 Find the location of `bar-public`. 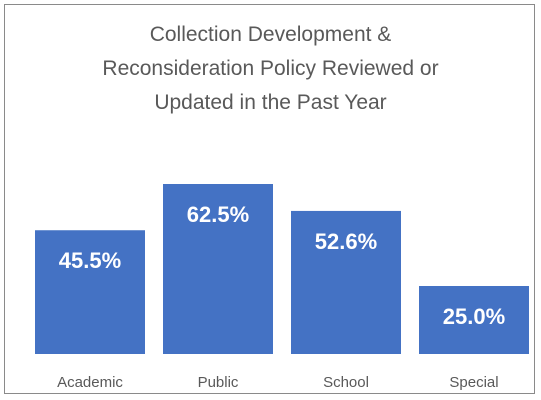

bar-public is located at coordinates (218, 269).